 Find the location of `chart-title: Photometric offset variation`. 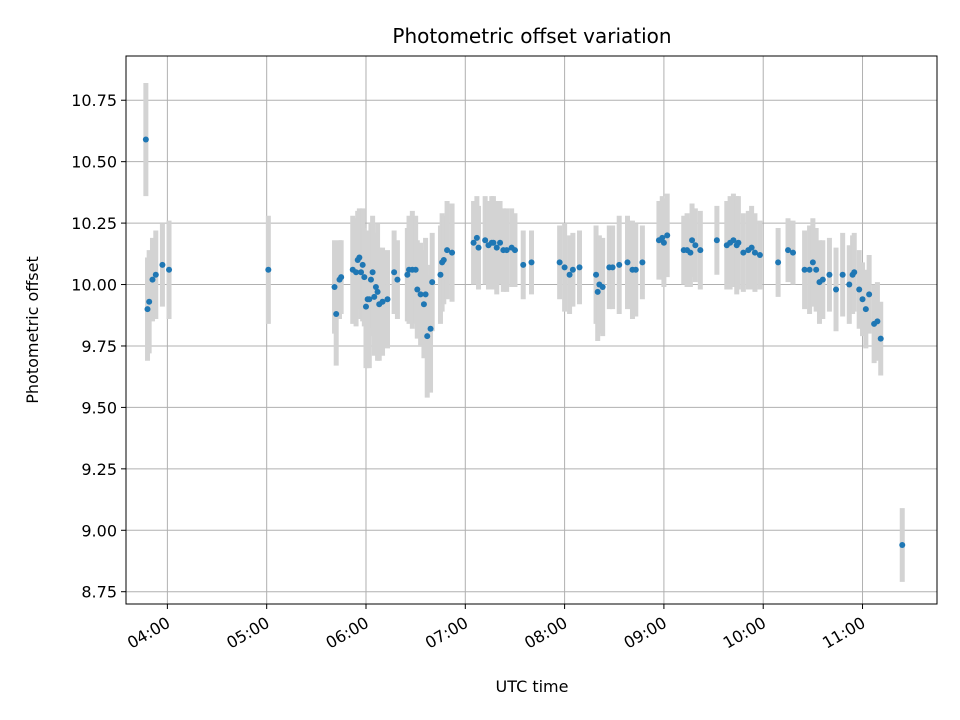

chart-title: Photometric offset variation is located at coordinates (531, 36).